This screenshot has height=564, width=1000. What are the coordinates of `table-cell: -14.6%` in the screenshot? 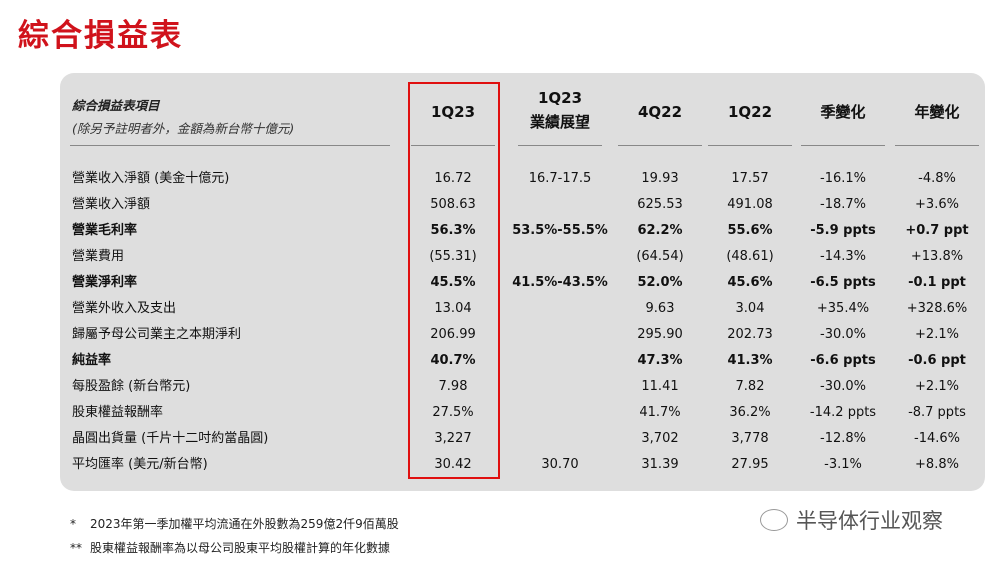 It's located at (937, 438).